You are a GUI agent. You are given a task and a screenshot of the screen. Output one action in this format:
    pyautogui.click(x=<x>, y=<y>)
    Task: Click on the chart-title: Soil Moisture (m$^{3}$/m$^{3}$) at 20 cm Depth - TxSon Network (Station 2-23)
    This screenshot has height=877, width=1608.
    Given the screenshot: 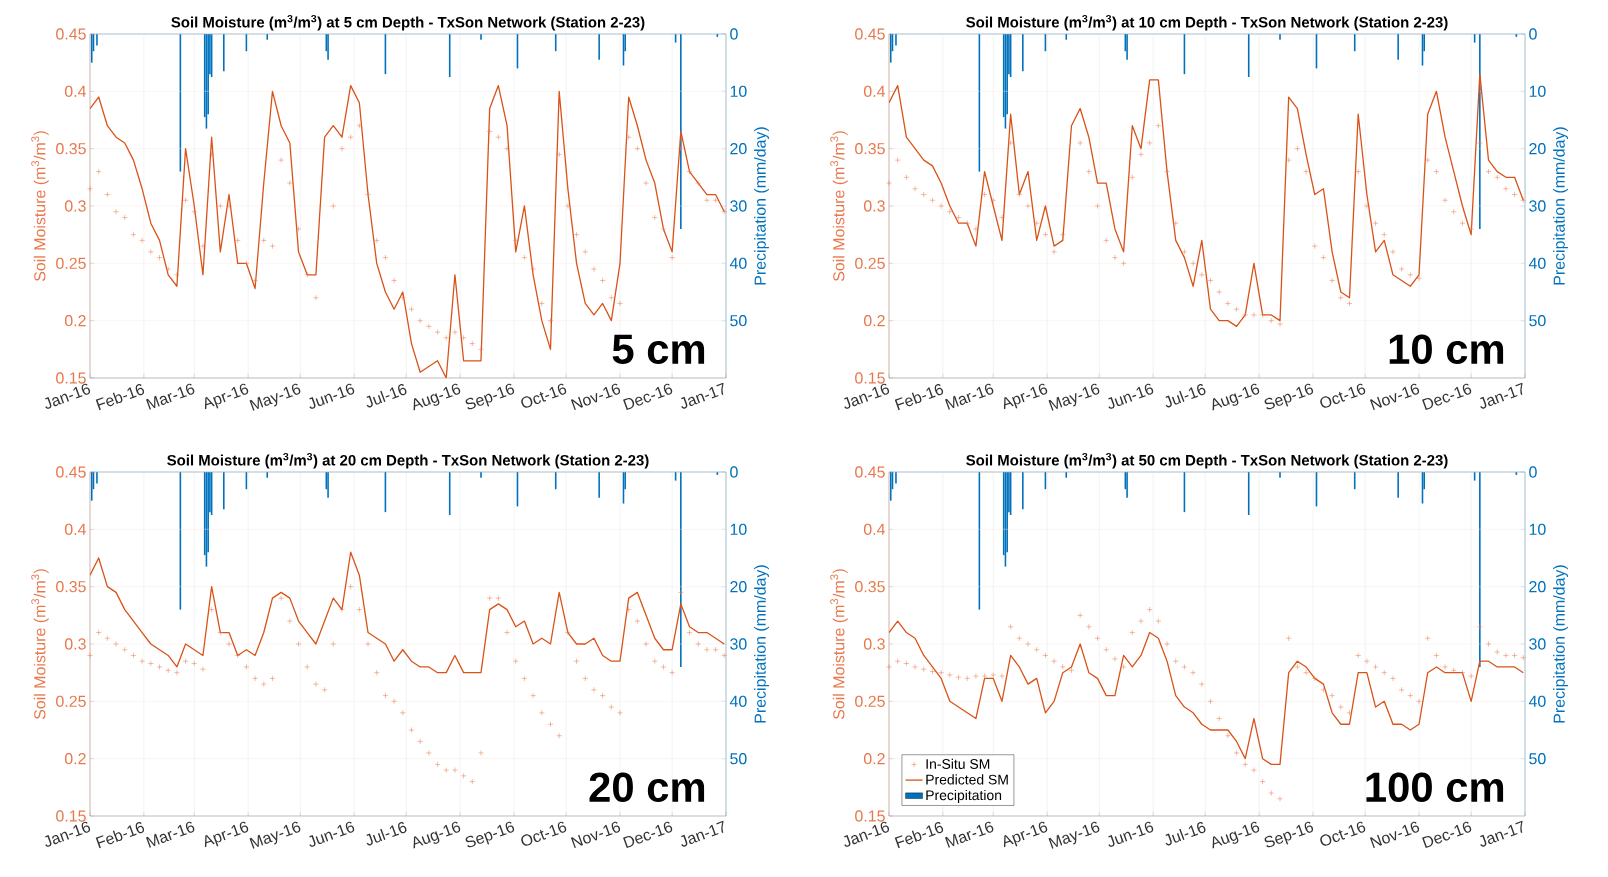 What is the action you would take?
    pyautogui.click(x=408, y=460)
    